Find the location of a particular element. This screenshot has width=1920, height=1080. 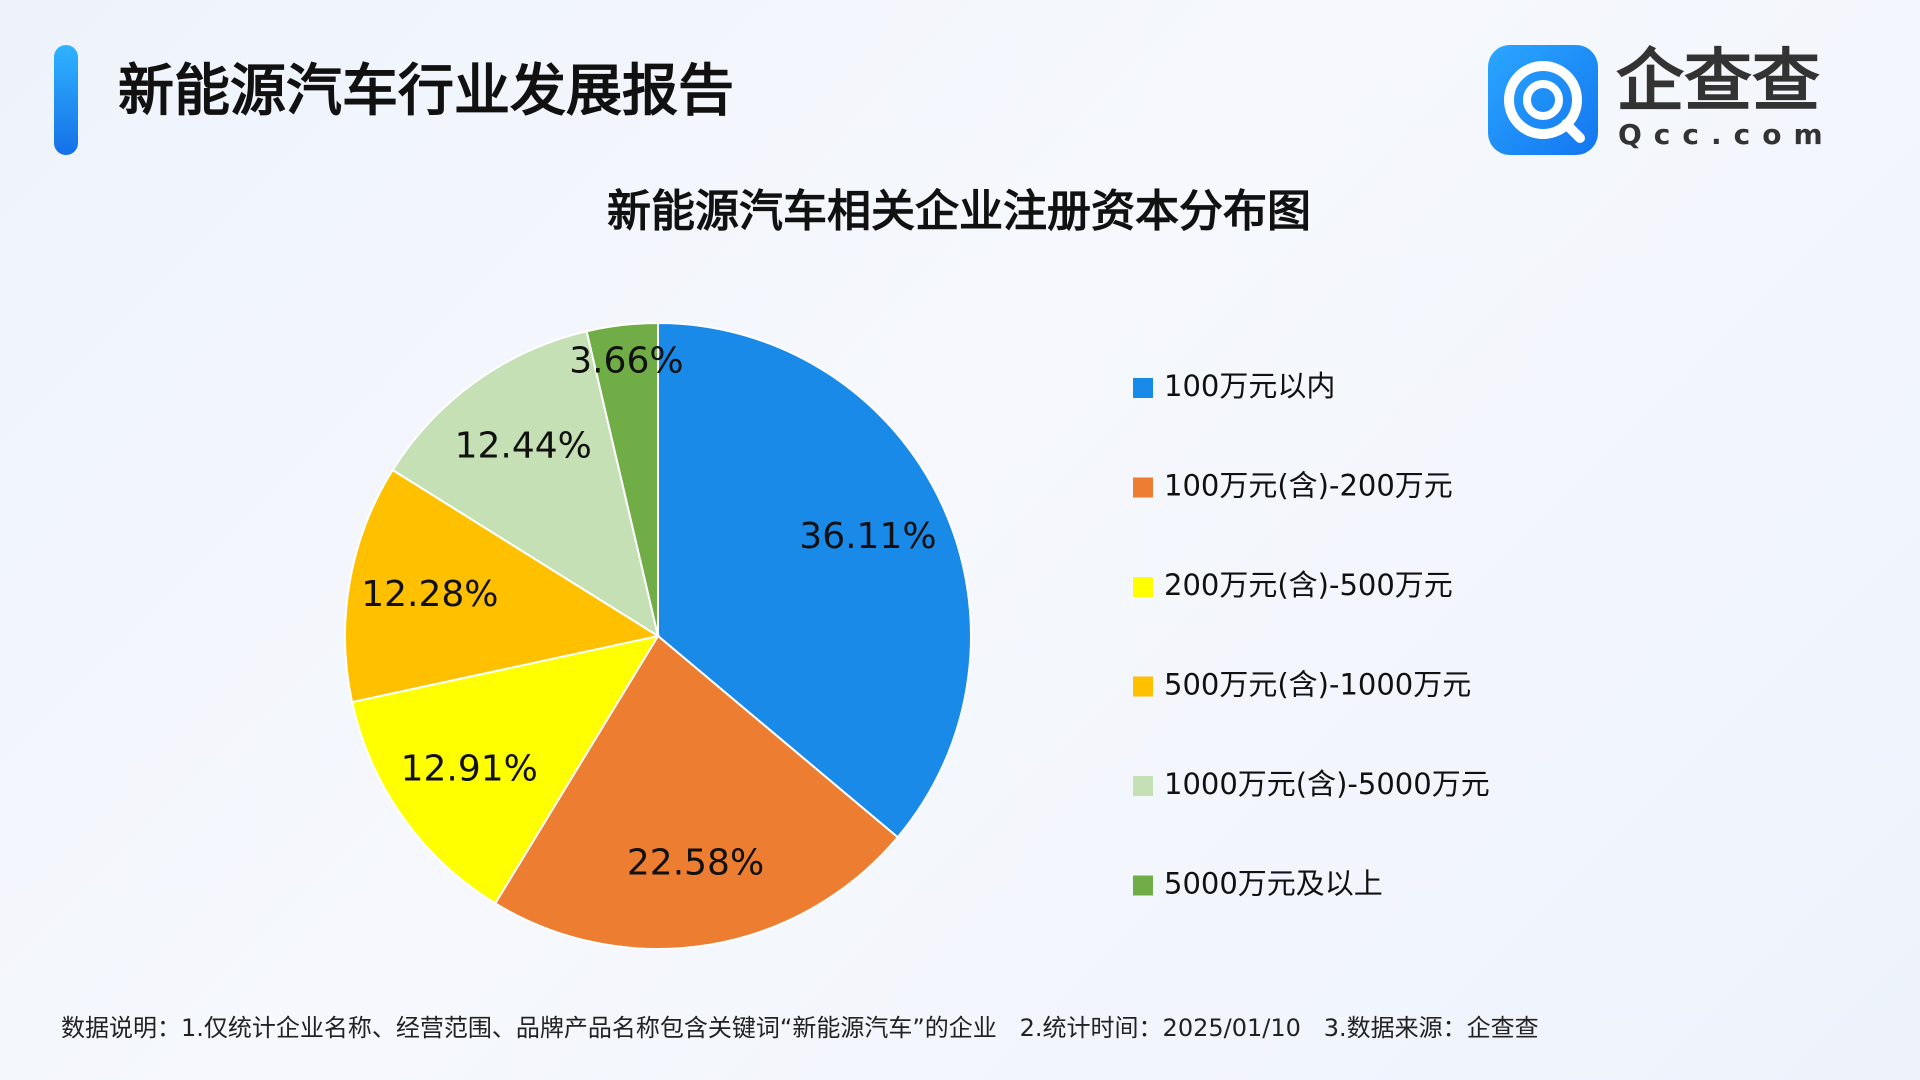

accent-bar is located at coordinates (66, 100).